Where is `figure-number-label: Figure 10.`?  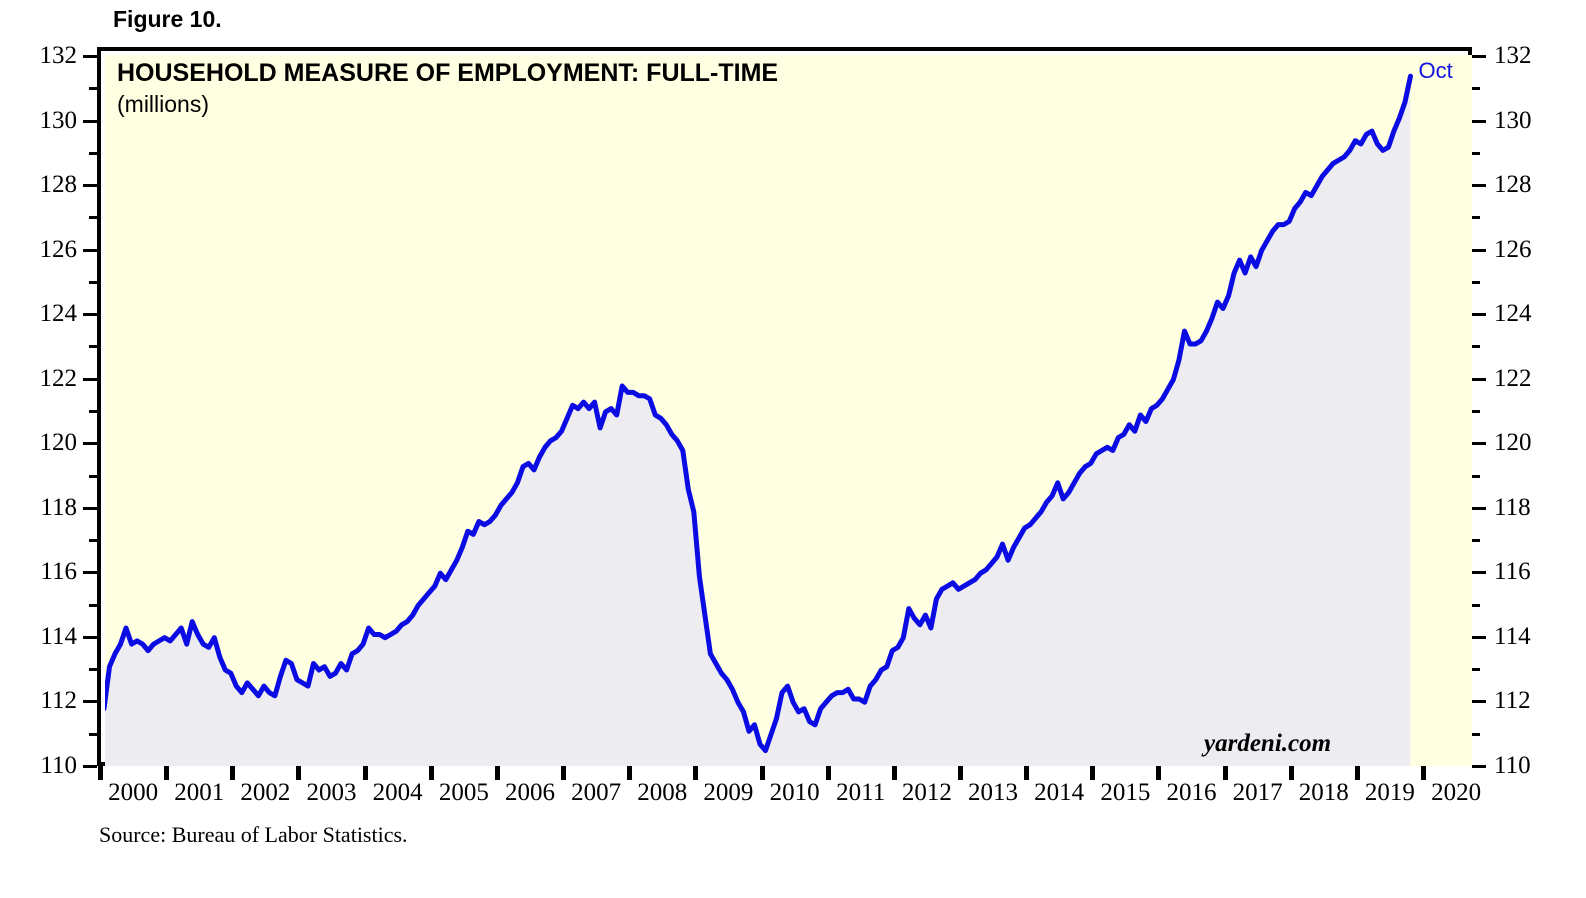 figure-number-label: Figure 10. is located at coordinates (167, 19).